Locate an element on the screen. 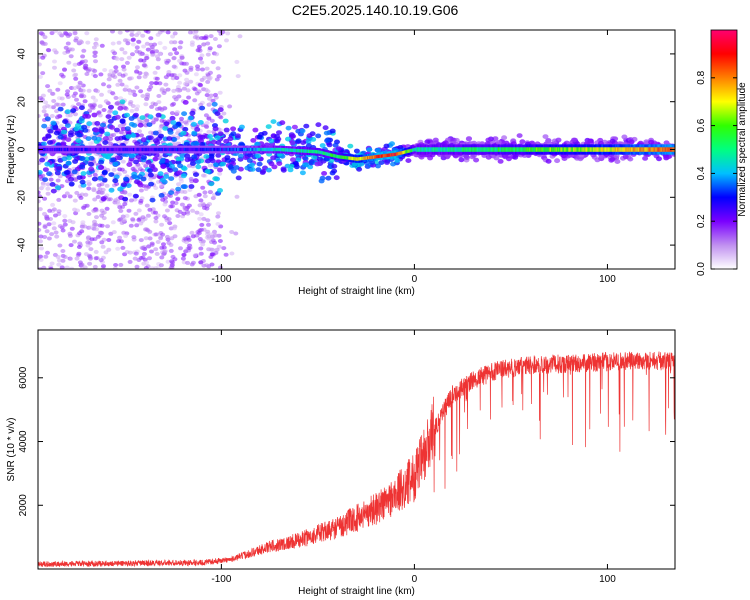 The image size is (750, 600). heatmap-x-tick-label: 100 is located at coordinates (607, 279).